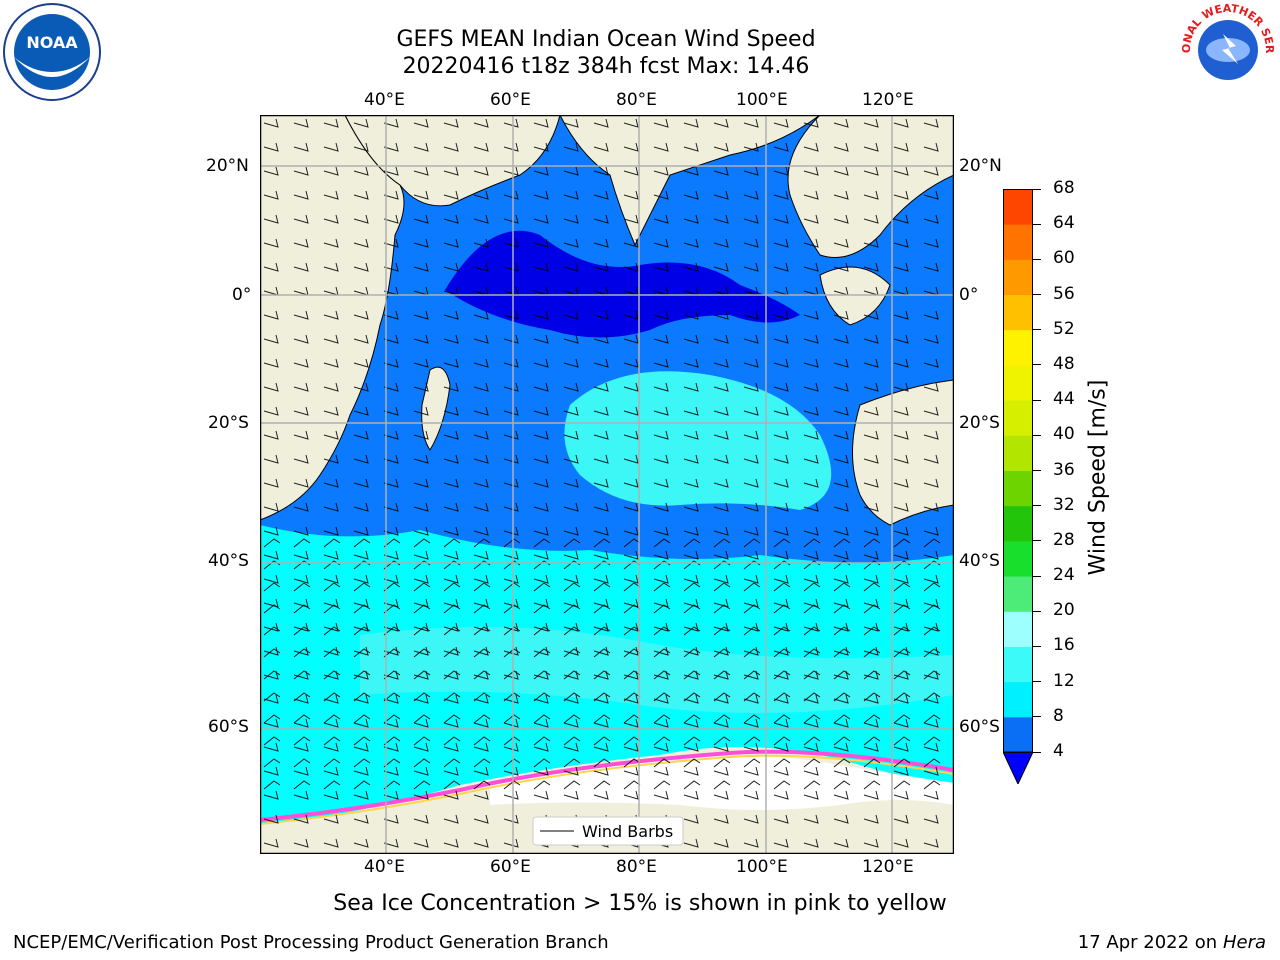 This screenshot has width=1280, height=960. What do you see at coordinates (627, 831) in the screenshot?
I see `legend-label: Wind Barbs` at bounding box center [627, 831].